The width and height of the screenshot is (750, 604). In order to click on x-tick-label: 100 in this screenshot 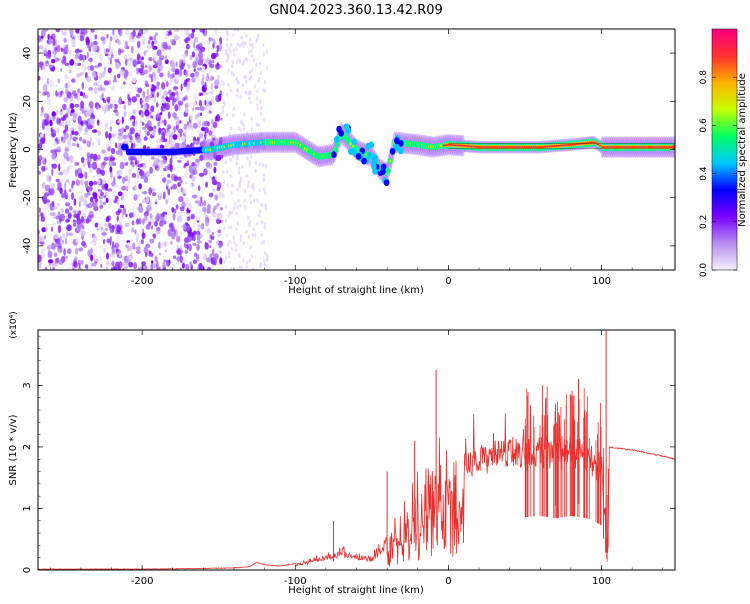, I will do `click(601, 281)`.